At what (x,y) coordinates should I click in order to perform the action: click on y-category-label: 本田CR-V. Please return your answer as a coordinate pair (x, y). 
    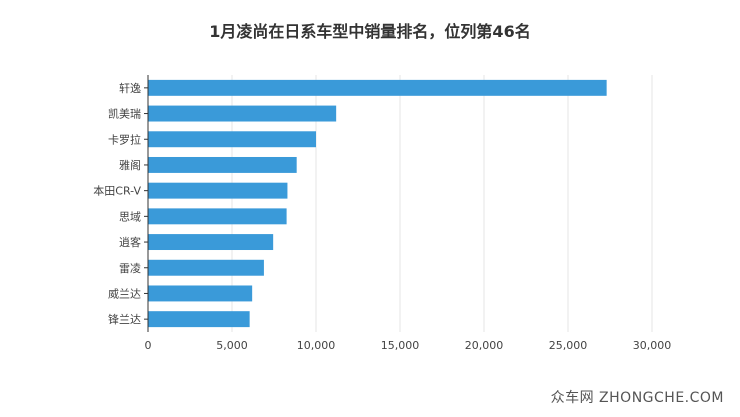
    Looking at the image, I should click on (117, 191).